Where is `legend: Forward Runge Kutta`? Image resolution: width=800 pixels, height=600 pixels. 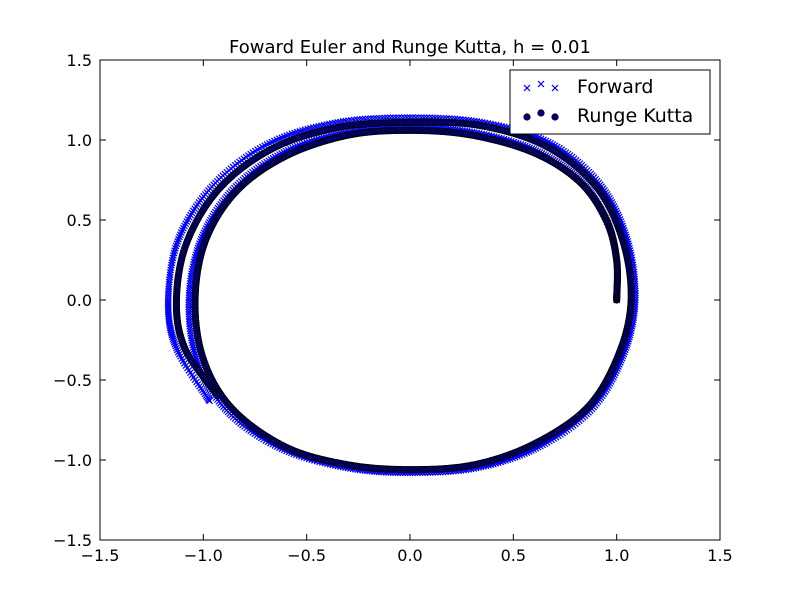 legend: Forward Runge Kutta is located at coordinates (610, 102).